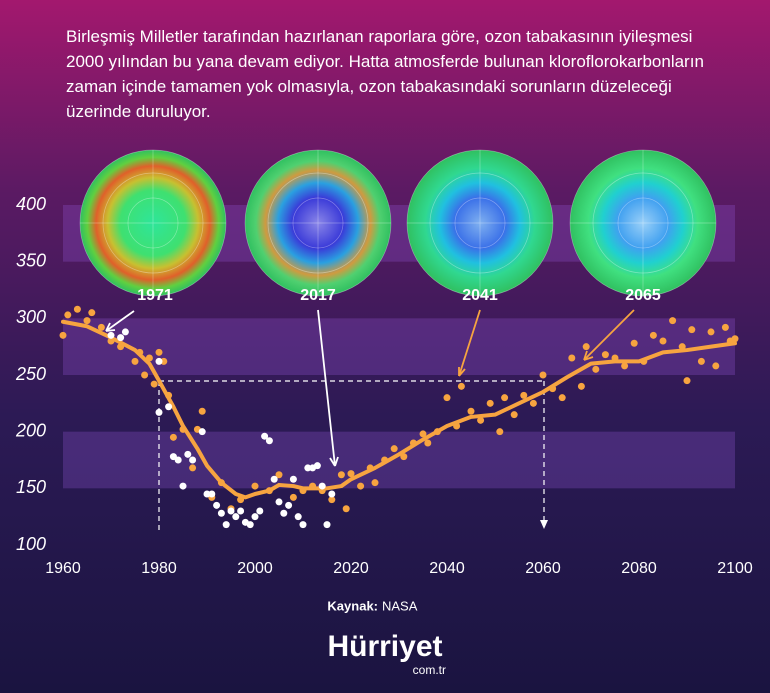  Describe the element at coordinates (400, 605) in the screenshot. I see `source: NASA` at that location.